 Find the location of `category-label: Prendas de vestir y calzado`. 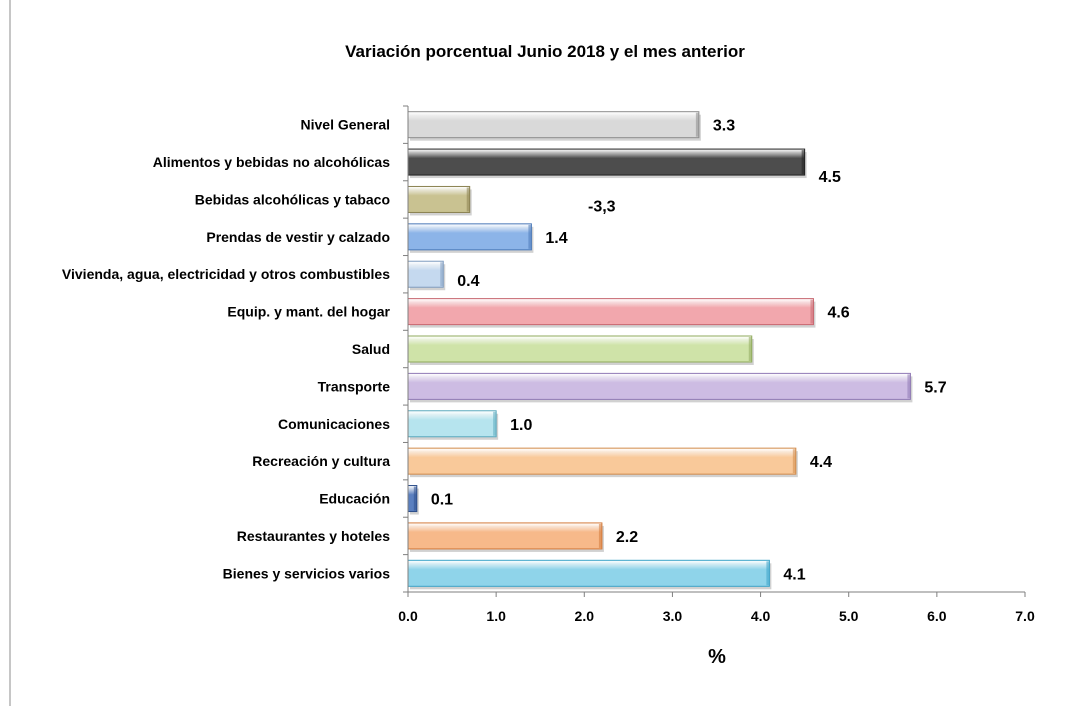

category-label: Prendas de vestir y calzado is located at coordinates (298, 237).